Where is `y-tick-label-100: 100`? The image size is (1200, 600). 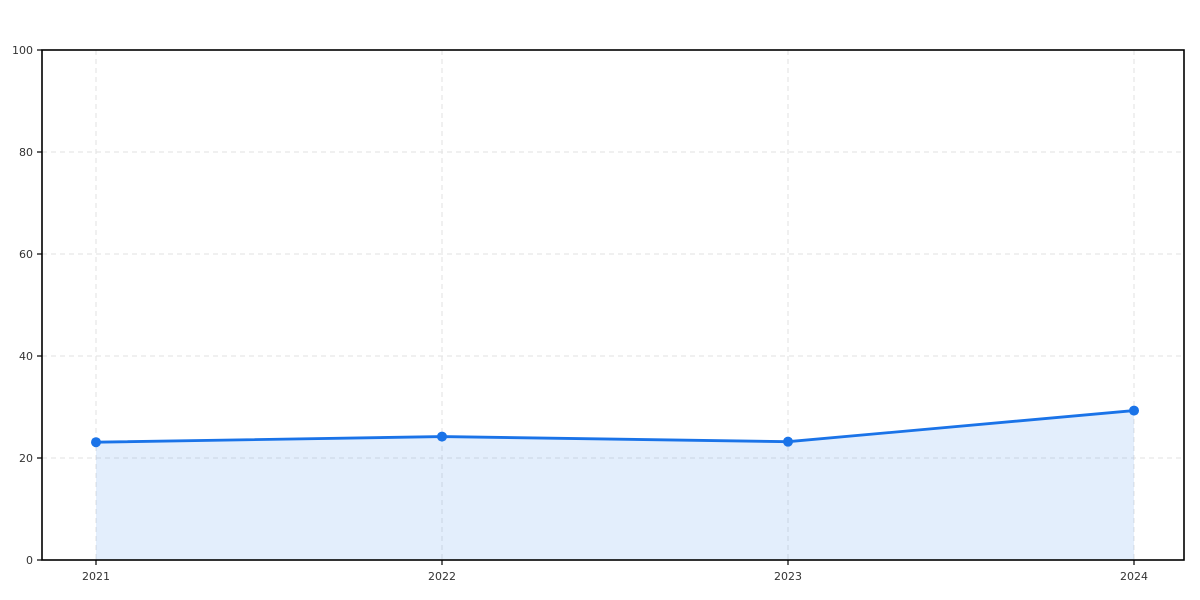
y-tick-label-100: 100 is located at coordinates (22, 50).